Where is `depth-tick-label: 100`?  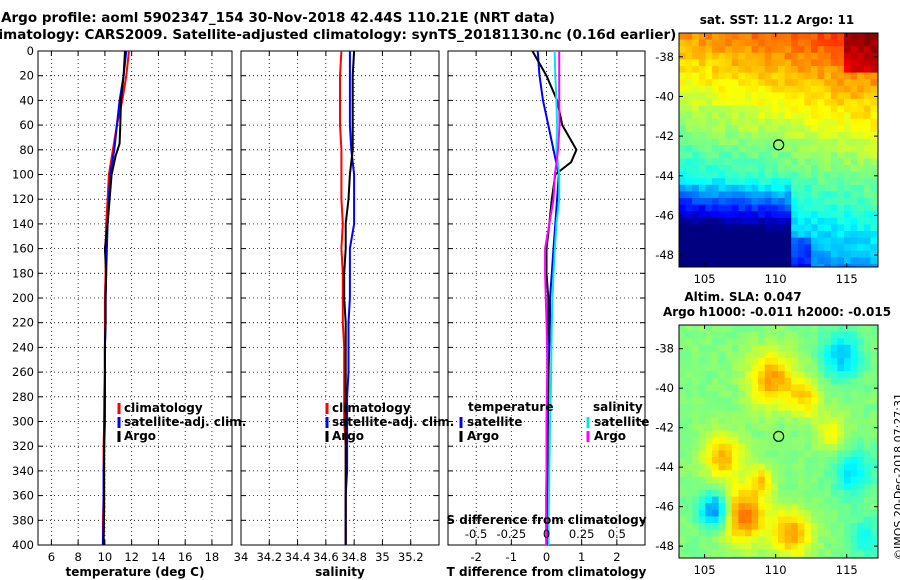 depth-tick-label: 100 is located at coordinates (23, 175).